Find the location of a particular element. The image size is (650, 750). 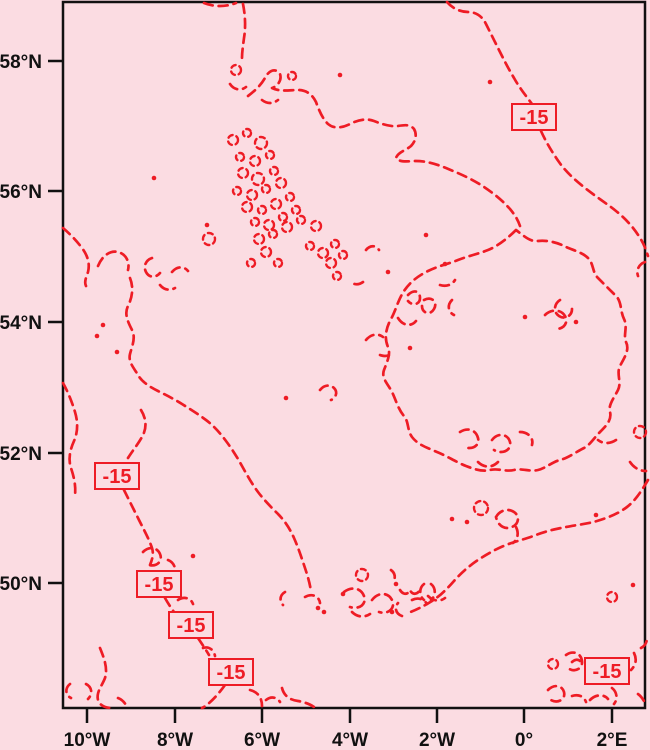

y-tick-label: 52°N is located at coordinates (21, 454).